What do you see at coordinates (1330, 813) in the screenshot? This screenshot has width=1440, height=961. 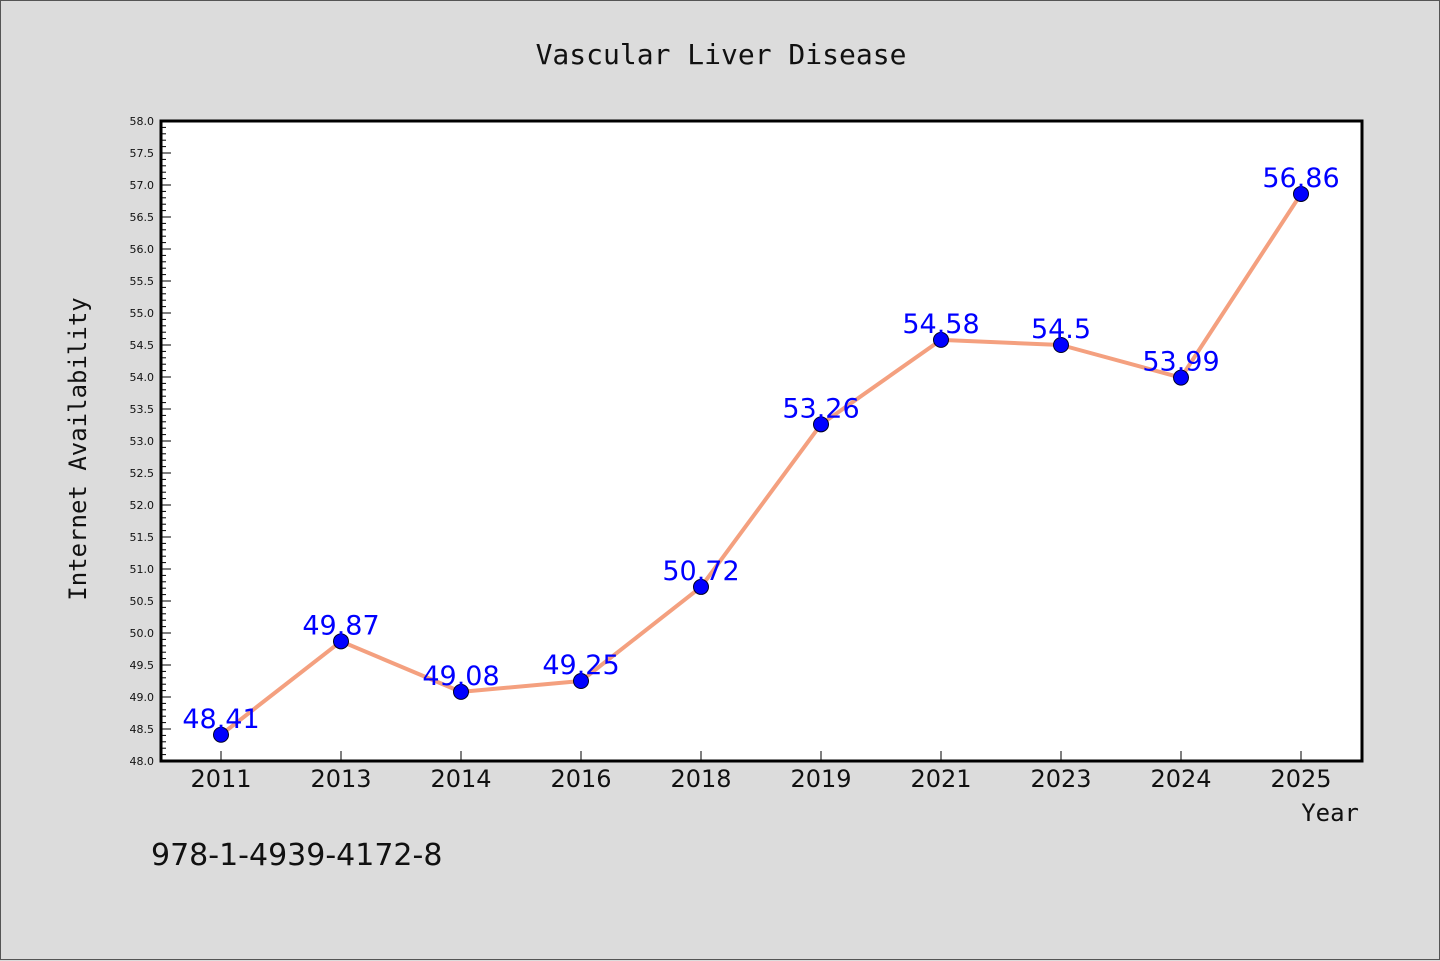 I see `x-axis-title: Year` at bounding box center [1330, 813].